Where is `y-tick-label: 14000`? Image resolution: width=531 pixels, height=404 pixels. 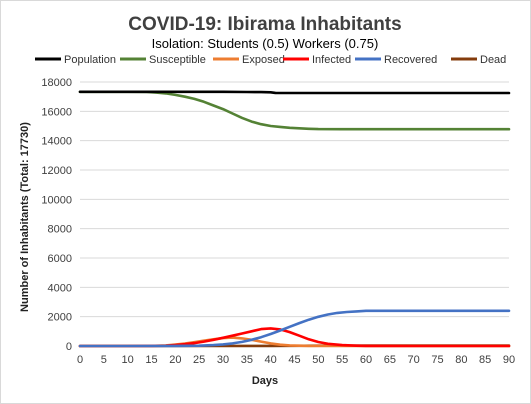
y-tick-label: 14000 is located at coordinates (56, 142).